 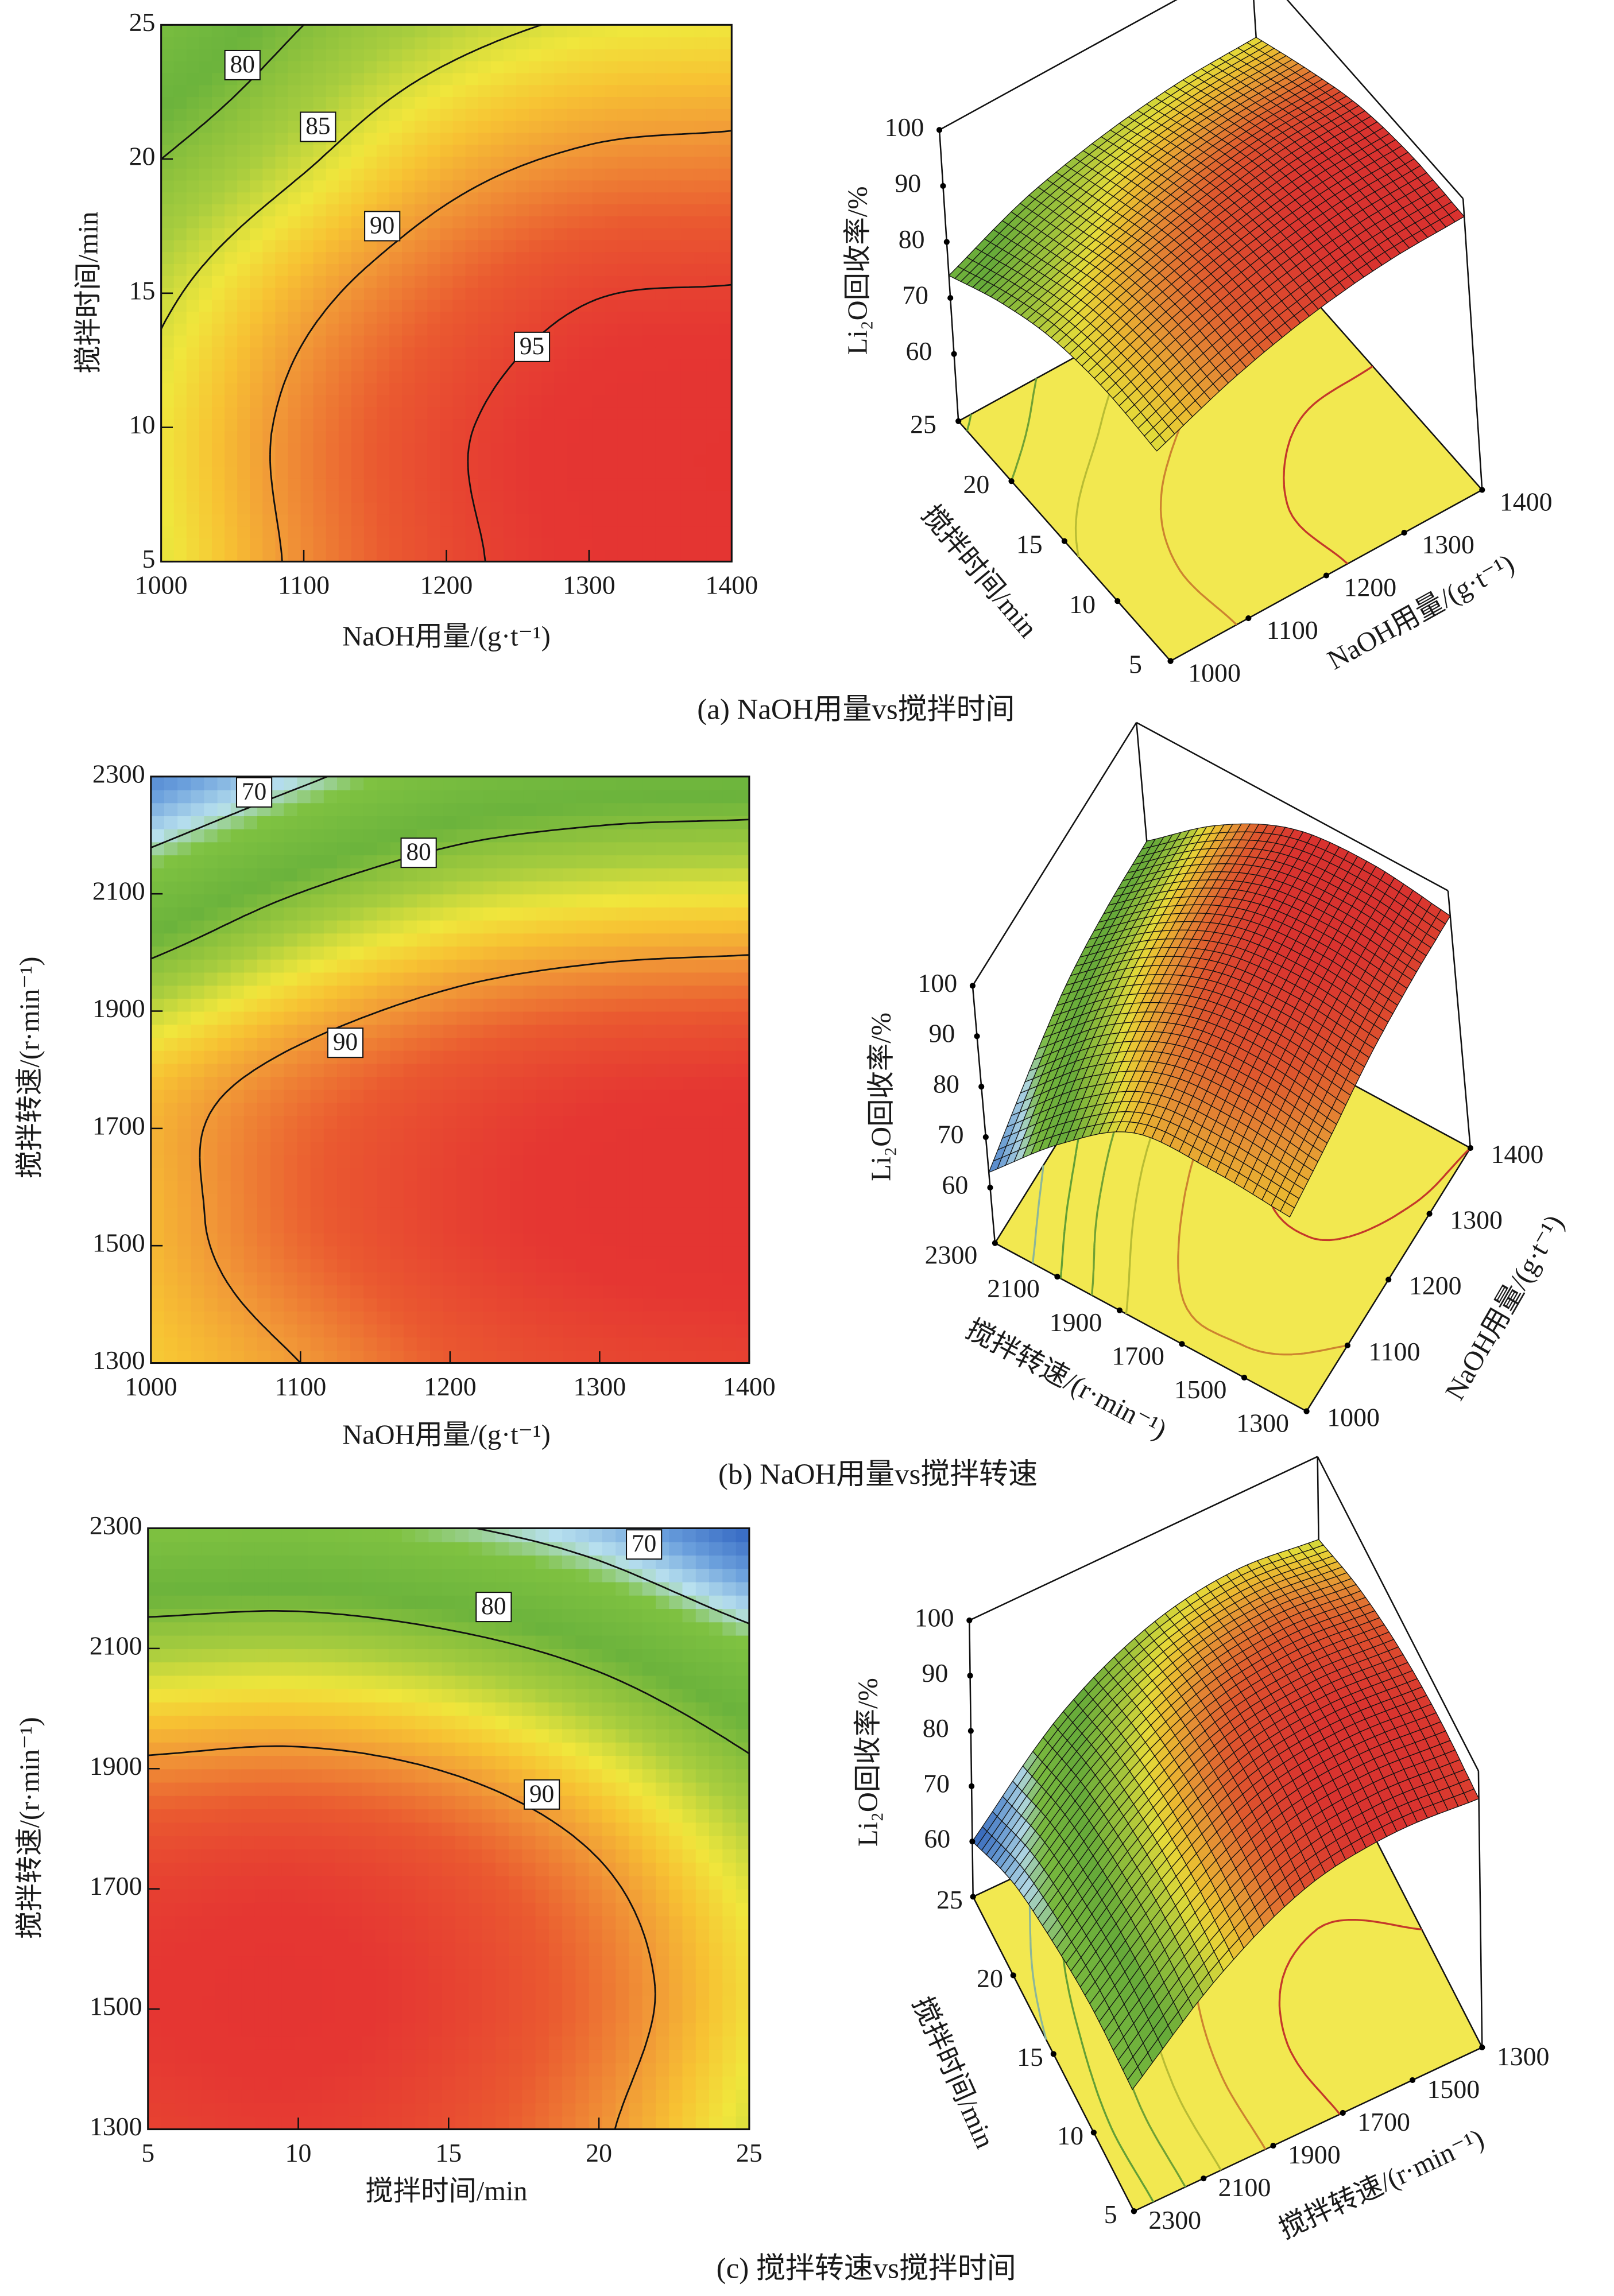 I want to click on y-tick-label: 25, so click(x=142, y=22).